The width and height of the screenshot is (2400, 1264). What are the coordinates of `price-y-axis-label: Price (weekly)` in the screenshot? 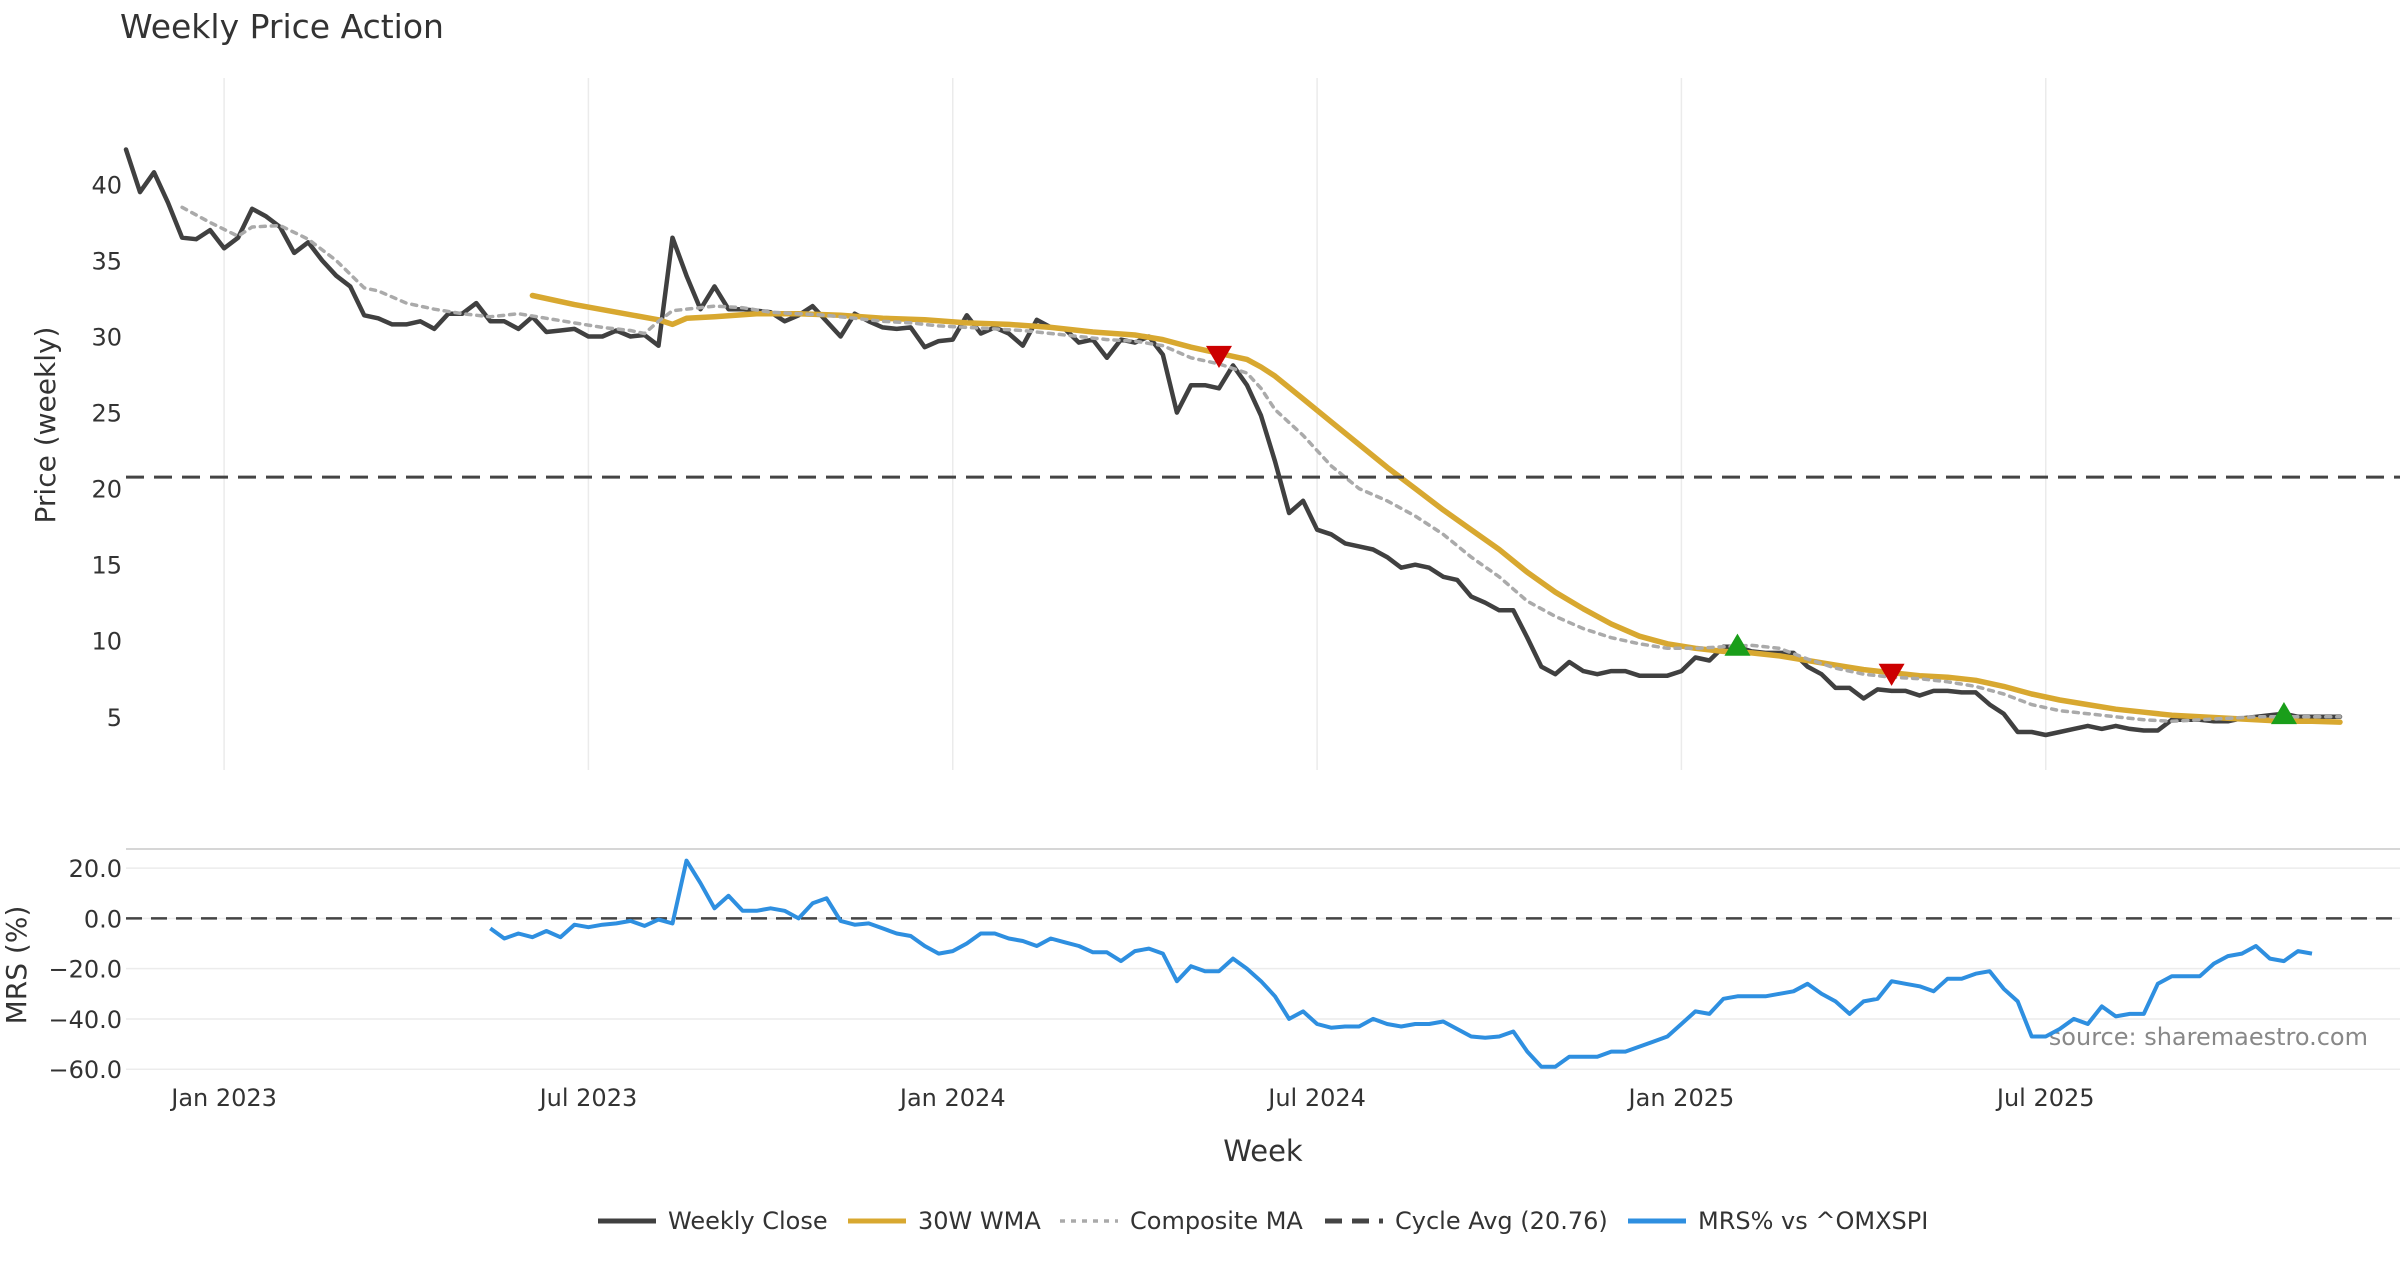 It's located at (45, 425).